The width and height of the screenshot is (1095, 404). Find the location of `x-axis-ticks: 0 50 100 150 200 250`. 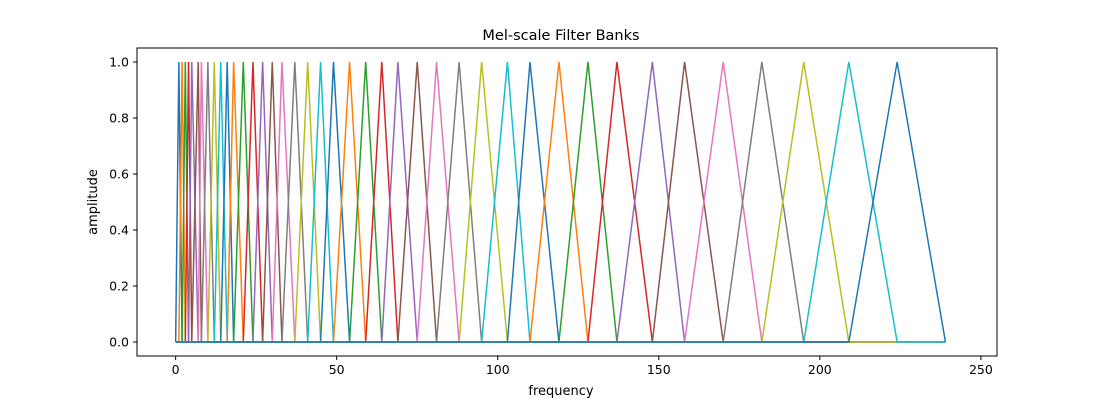

x-axis-ticks: 0 50 100 150 200 250 is located at coordinates (582, 366).